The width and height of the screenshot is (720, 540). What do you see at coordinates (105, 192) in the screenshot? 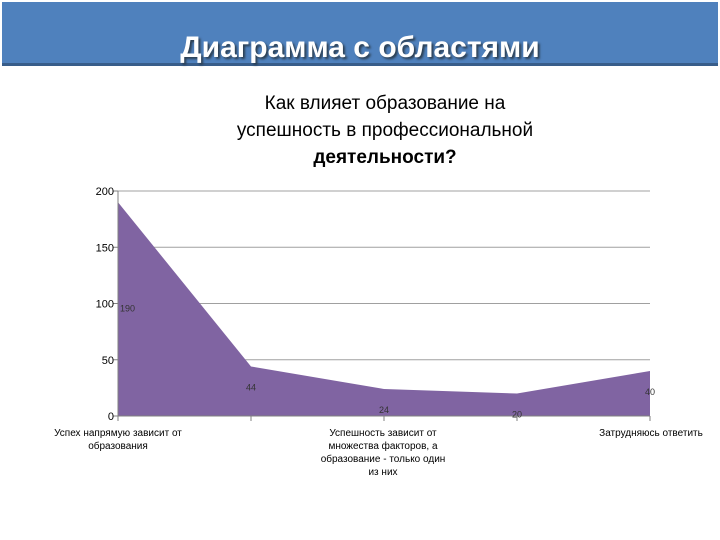
I see `y-tick-label: 200` at bounding box center [105, 192].